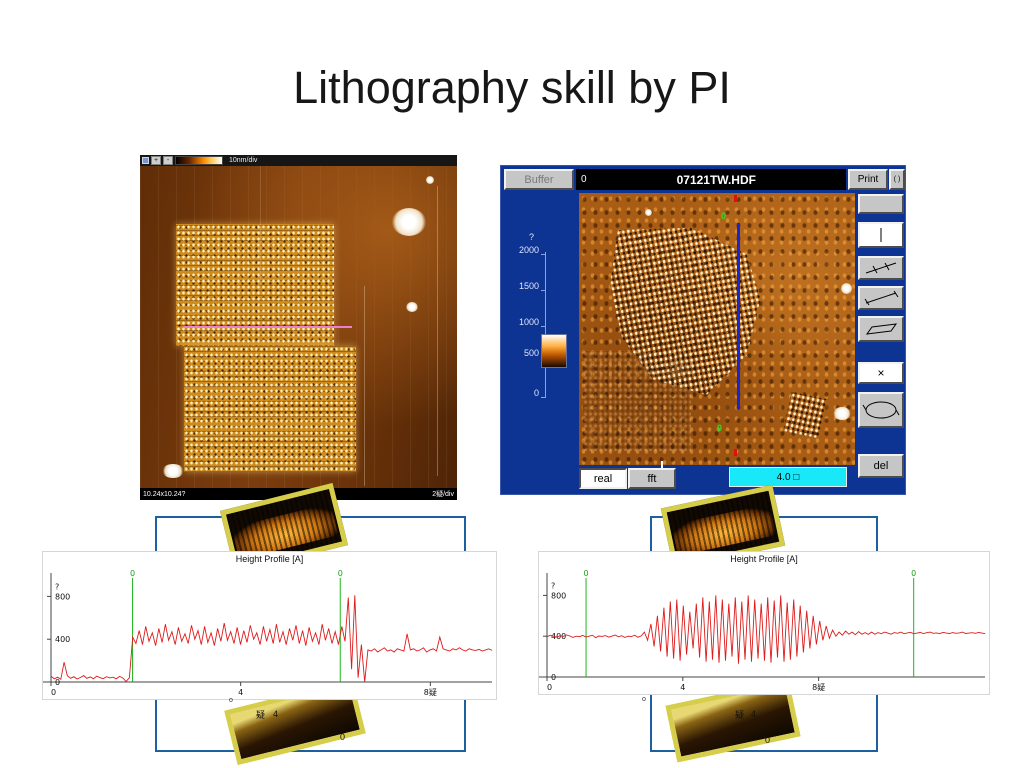 The width and height of the screenshot is (1024, 768). What do you see at coordinates (735, 452) in the screenshot?
I see `red-cursor-bottom` at bounding box center [735, 452].